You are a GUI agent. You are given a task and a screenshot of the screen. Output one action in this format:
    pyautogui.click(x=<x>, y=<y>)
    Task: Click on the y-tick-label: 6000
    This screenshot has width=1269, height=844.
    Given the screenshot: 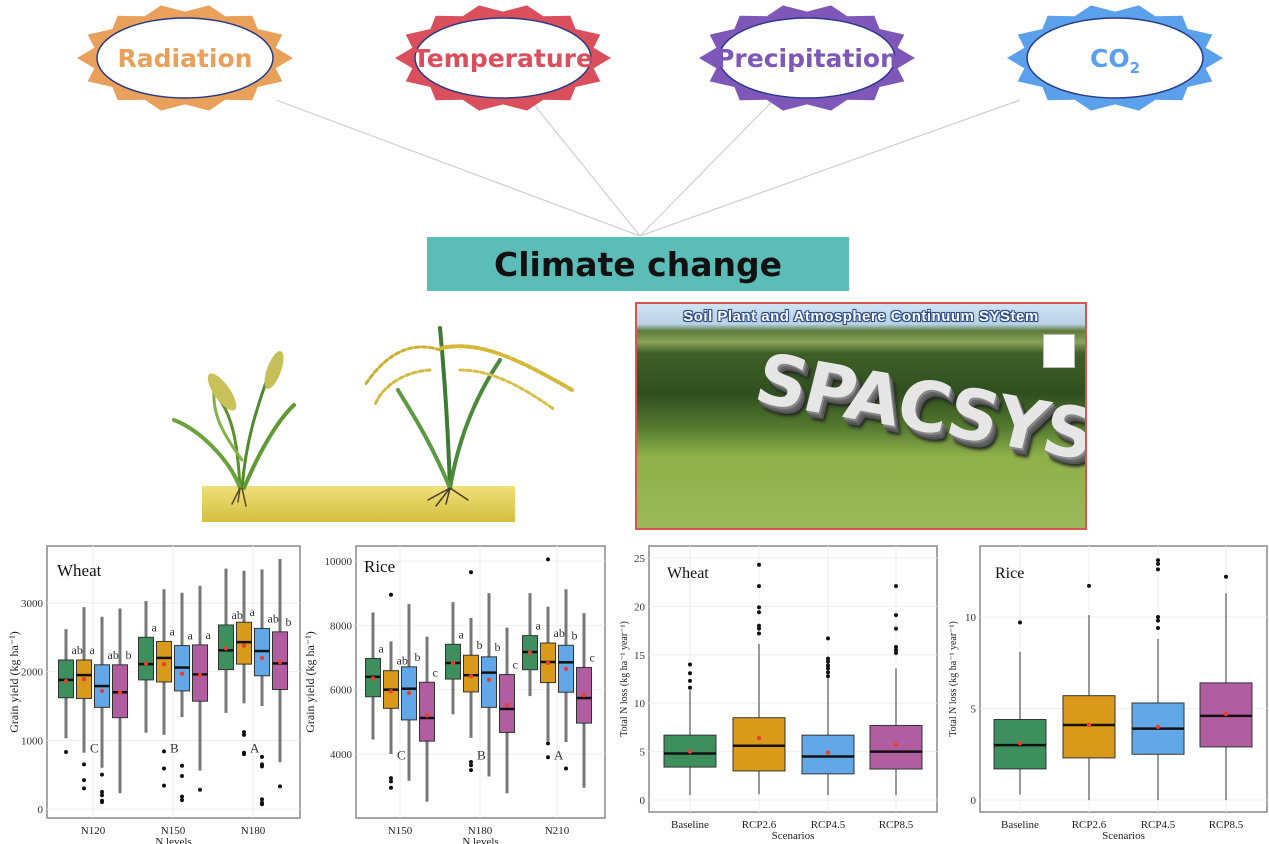 What is the action you would take?
    pyautogui.click(x=341, y=691)
    